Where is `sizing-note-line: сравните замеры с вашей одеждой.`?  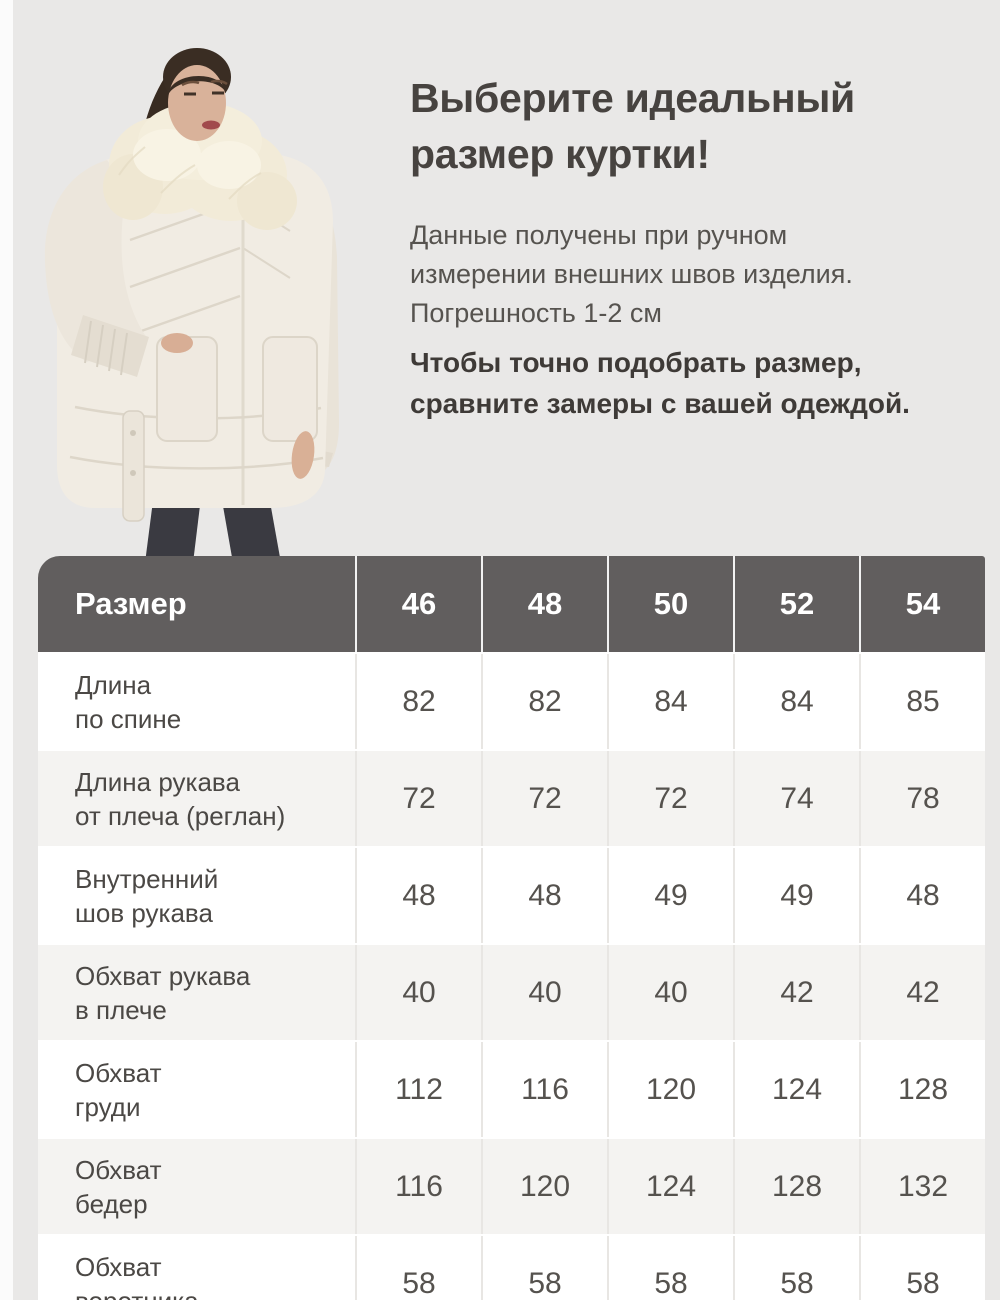 sizing-note-line: сравните замеры с вашей одеждой. is located at coordinates (660, 403).